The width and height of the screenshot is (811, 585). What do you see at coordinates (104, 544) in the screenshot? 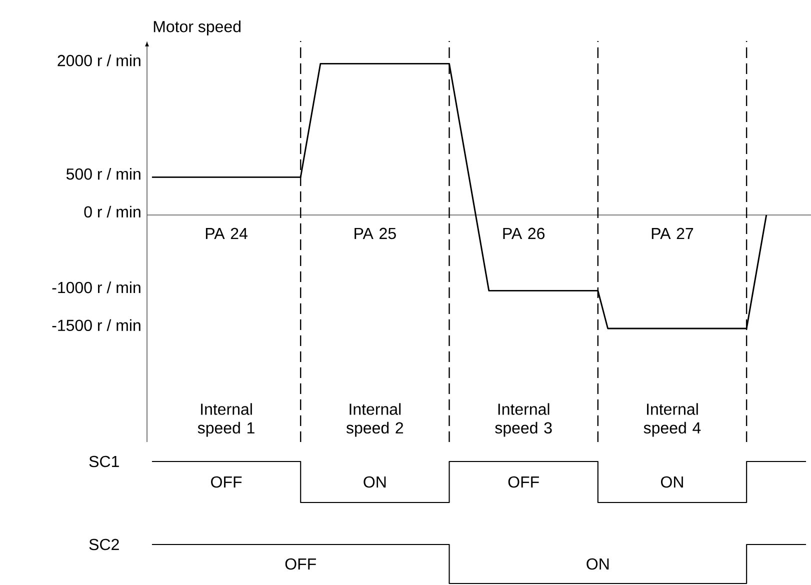
I see `y-axis-title: SC2` at bounding box center [104, 544].